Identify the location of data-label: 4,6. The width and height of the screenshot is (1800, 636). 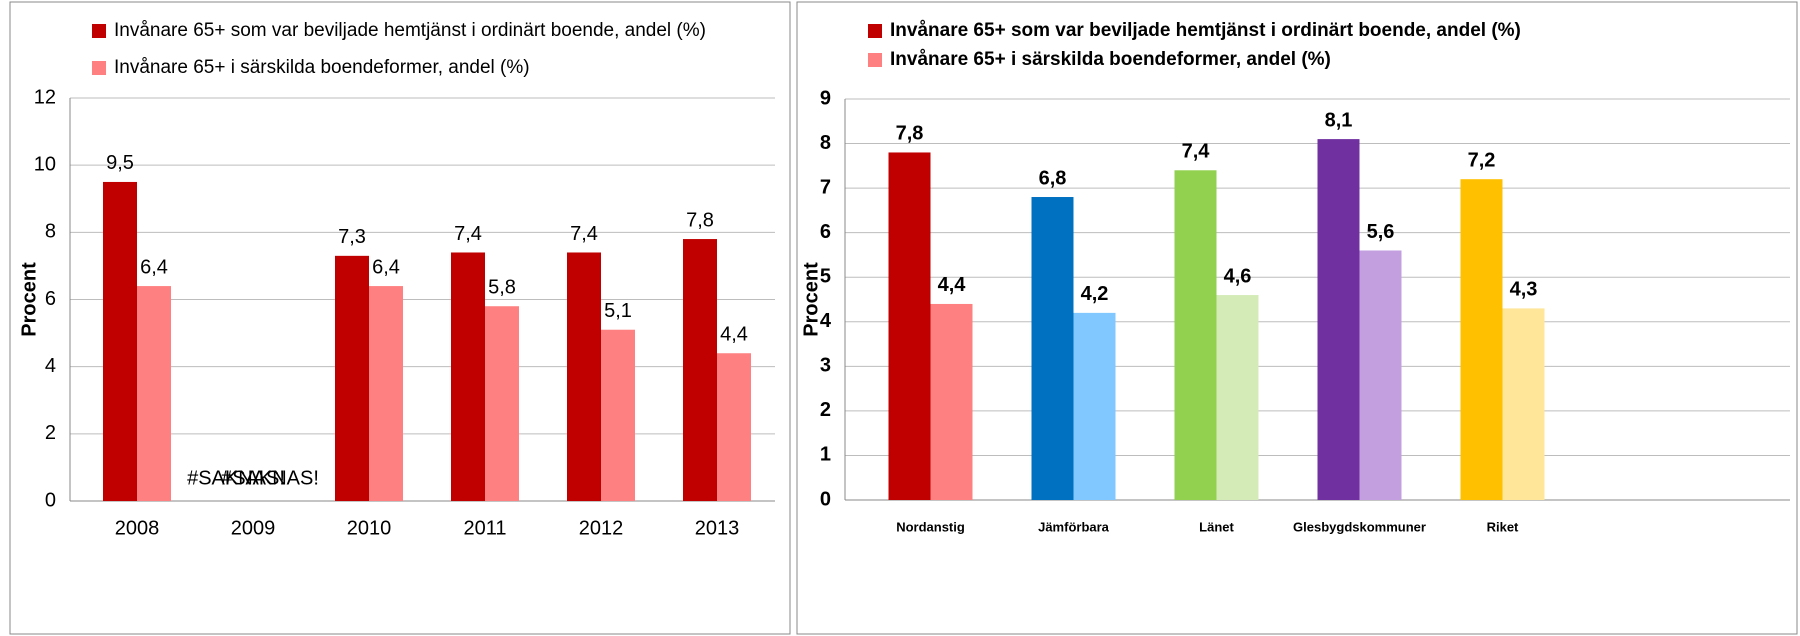
(1238, 276).